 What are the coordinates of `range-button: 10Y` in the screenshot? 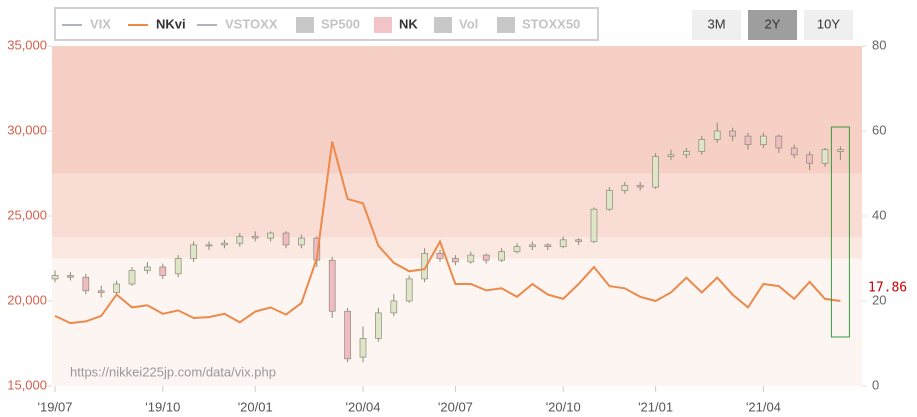 It's located at (828, 25).